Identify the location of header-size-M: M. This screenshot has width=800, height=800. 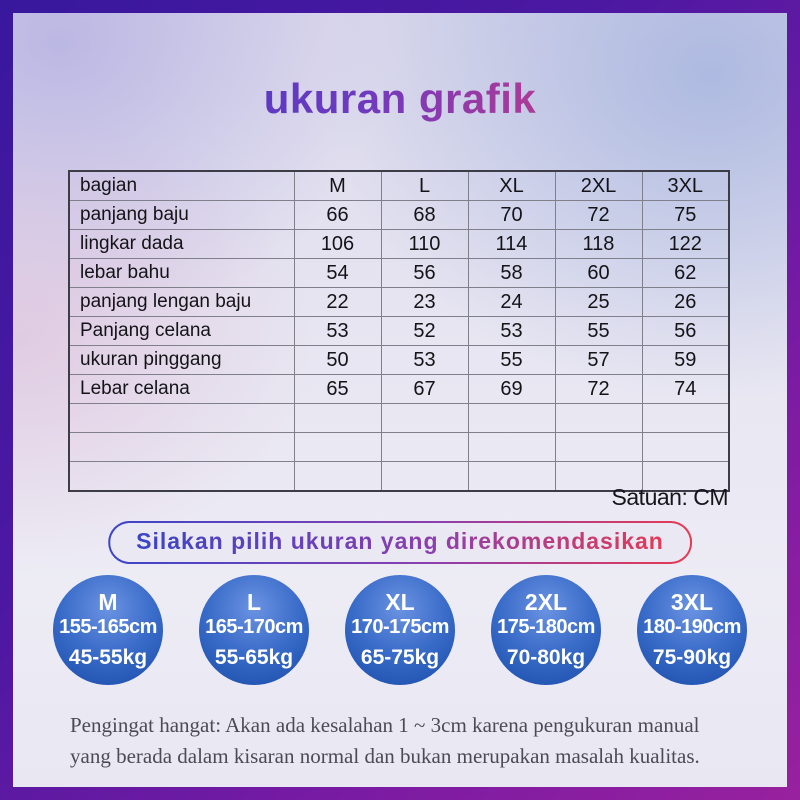
(337, 185).